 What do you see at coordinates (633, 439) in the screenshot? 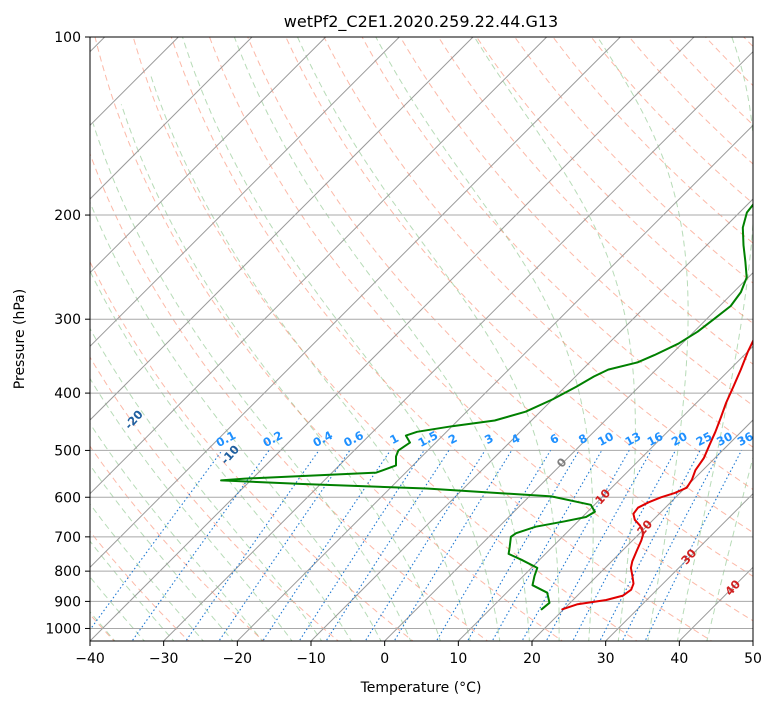
I see `mixing-ratio-label: 13` at bounding box center [633, 439].